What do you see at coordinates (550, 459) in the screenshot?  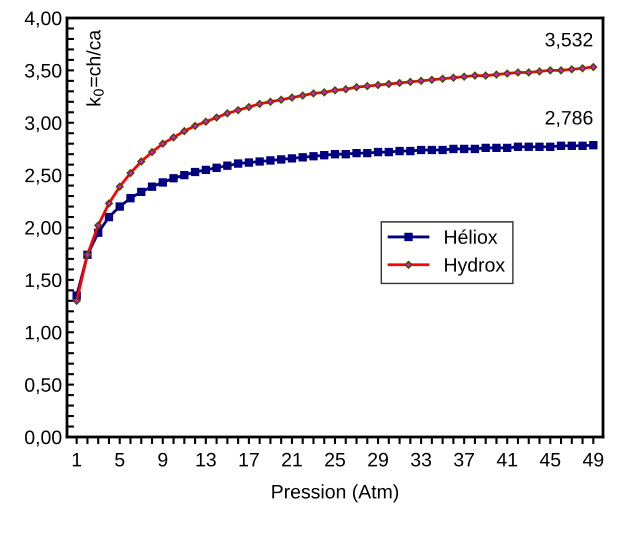 I see `x-tick-label: 45` at bounding box center [550, 459].